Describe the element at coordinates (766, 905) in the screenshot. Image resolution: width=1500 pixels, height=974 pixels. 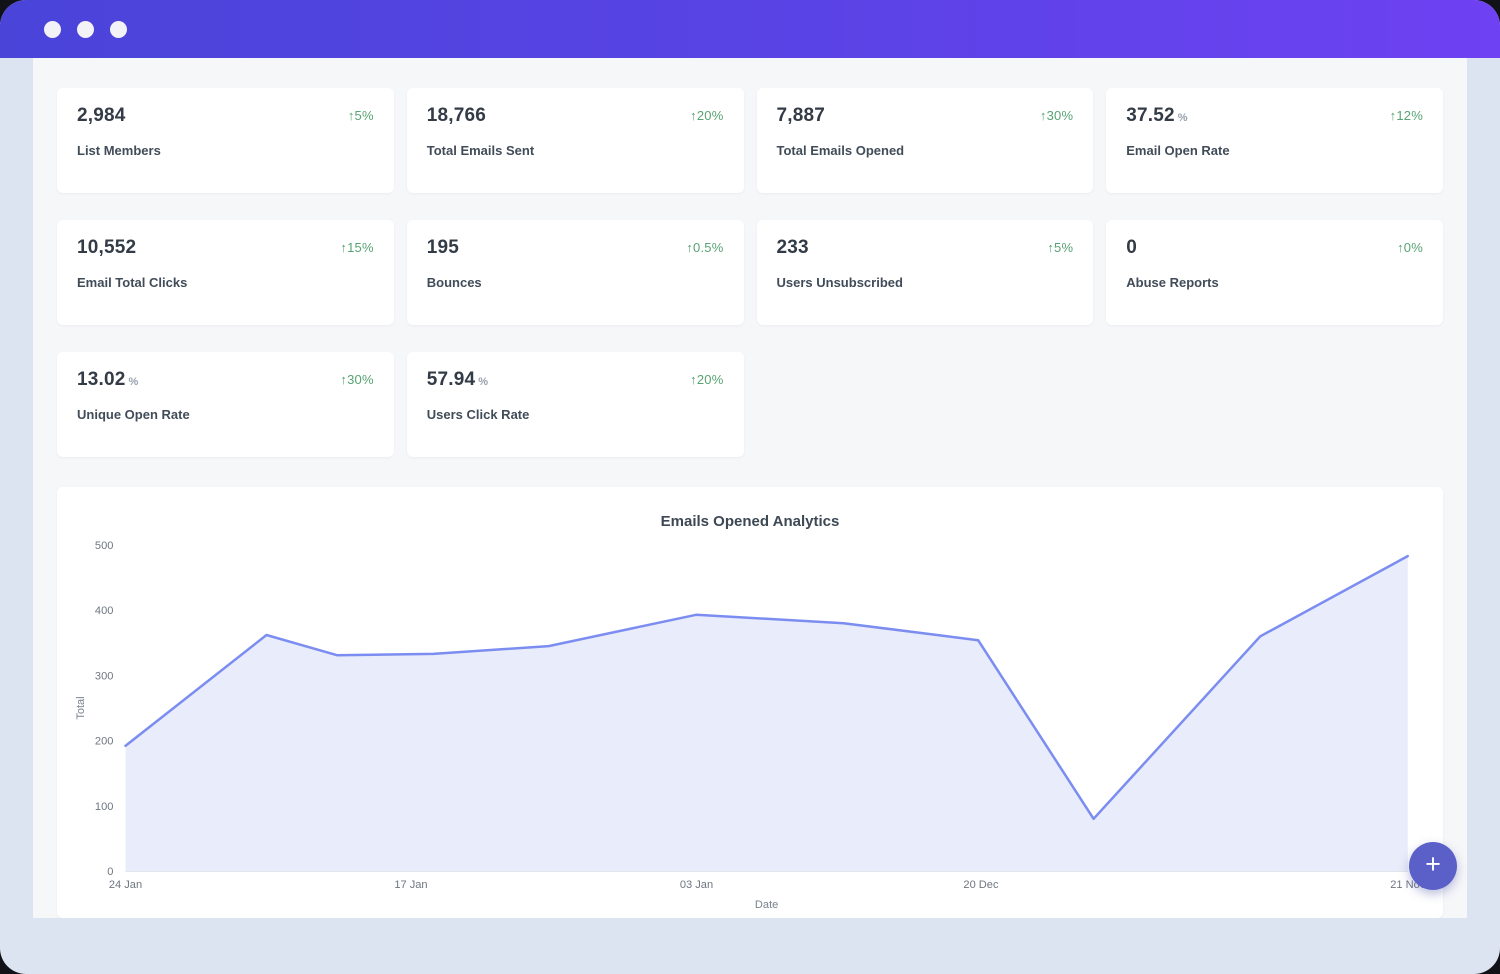
I see `x-axis-title: Date` at that location.